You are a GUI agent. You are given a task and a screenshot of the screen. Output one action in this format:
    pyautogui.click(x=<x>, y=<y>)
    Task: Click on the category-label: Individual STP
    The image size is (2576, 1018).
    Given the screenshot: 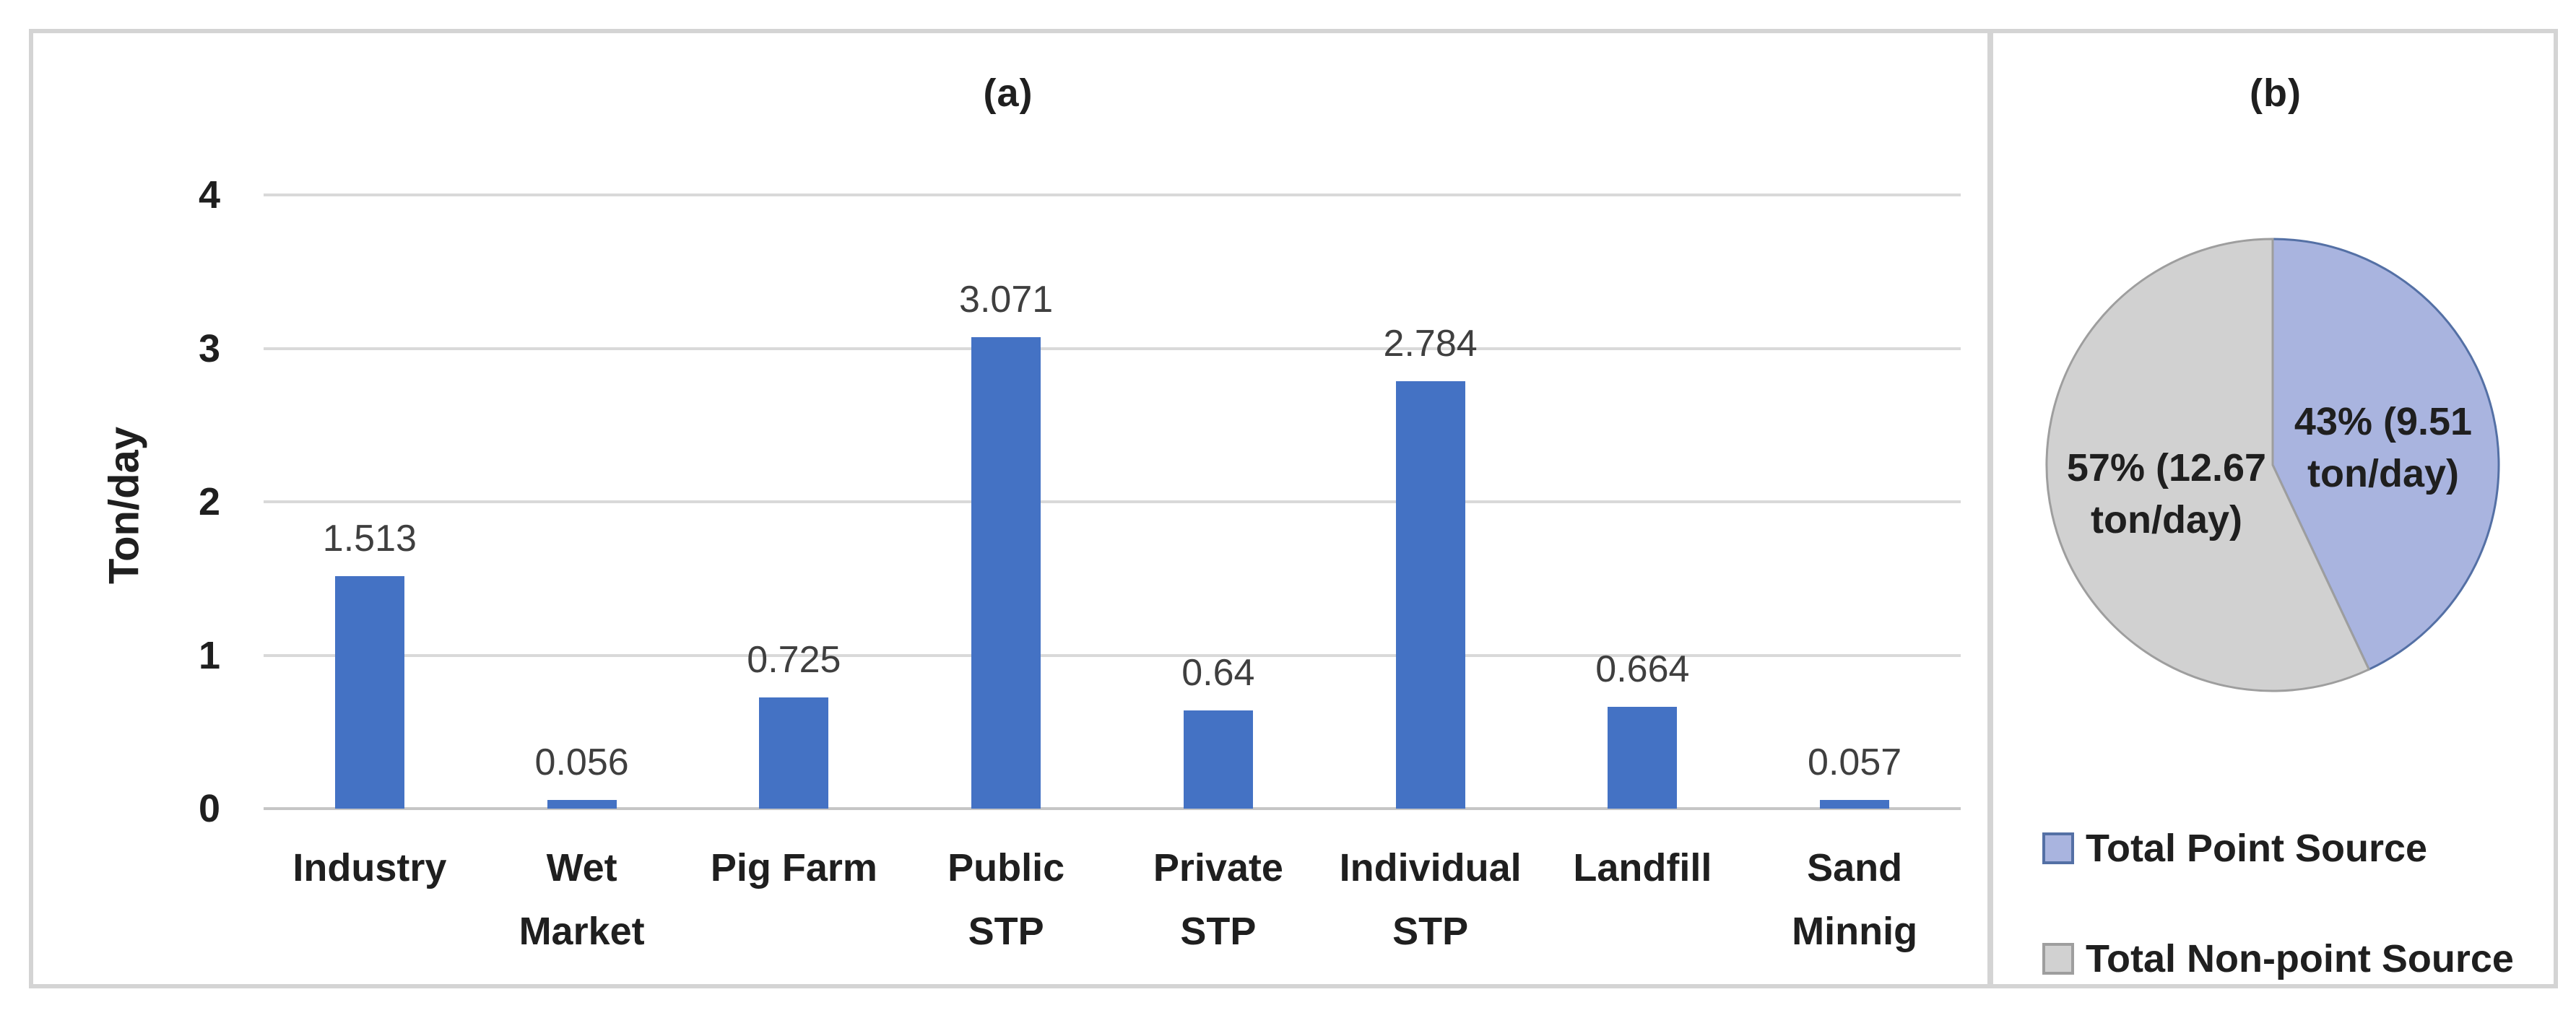 What is the action you would take?
    pyautogui.click(x=1430, y=900)
    